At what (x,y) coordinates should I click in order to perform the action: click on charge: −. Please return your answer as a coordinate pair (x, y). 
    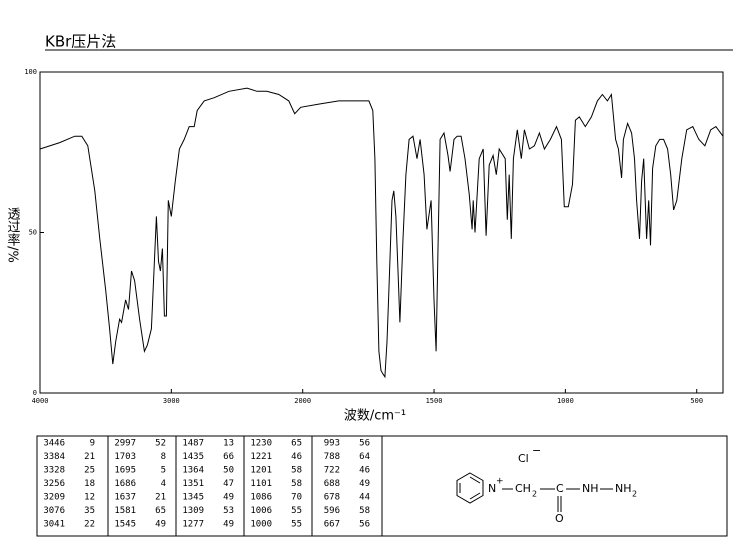
    Looking at the image, I should click on (536, 450).